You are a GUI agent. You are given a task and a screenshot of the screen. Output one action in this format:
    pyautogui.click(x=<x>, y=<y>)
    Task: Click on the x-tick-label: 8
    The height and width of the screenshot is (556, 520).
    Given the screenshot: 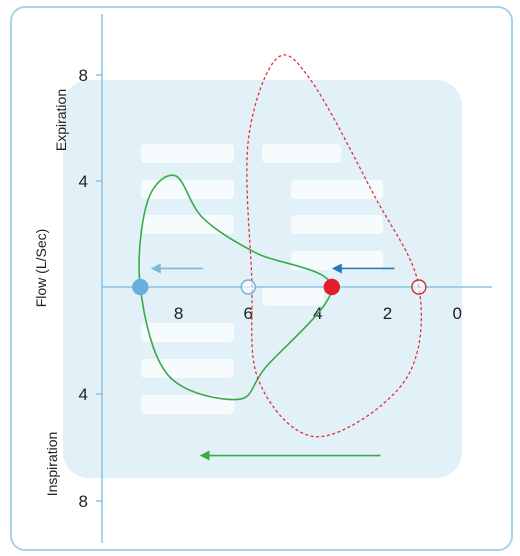 What is the action you would take?
    pyautogui.click(x=178, y=313)
    